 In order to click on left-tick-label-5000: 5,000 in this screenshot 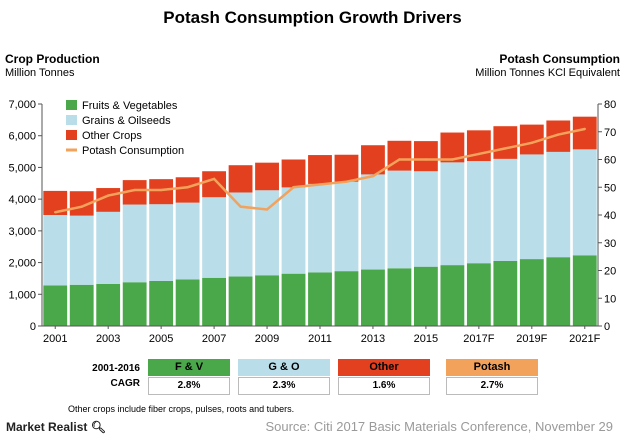, I will do `click(22, 168)`.